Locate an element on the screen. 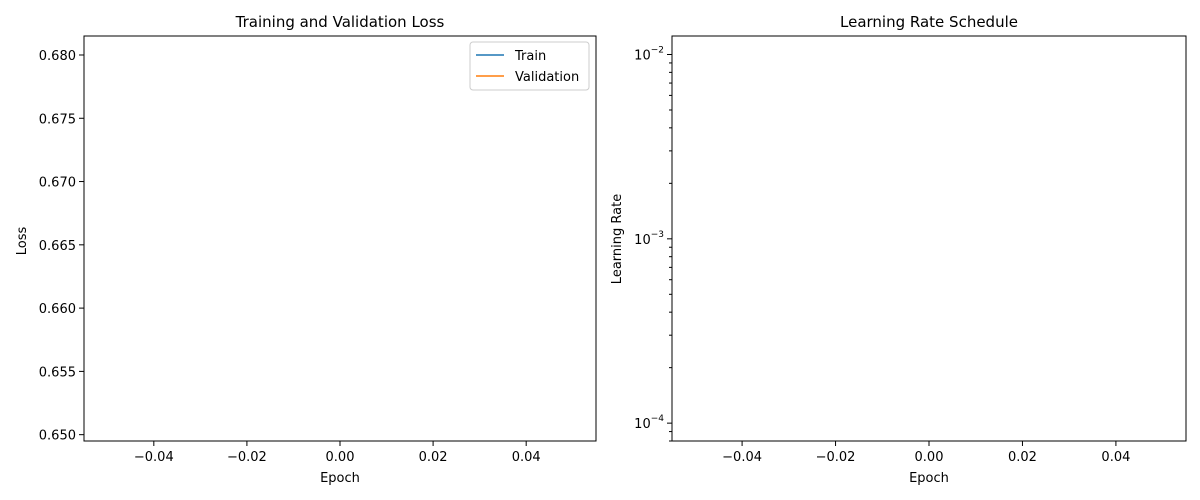 The width and height of the screenshot is (1200, 500). y-tick-label: 0.670 is located at coordinates (57, 183).